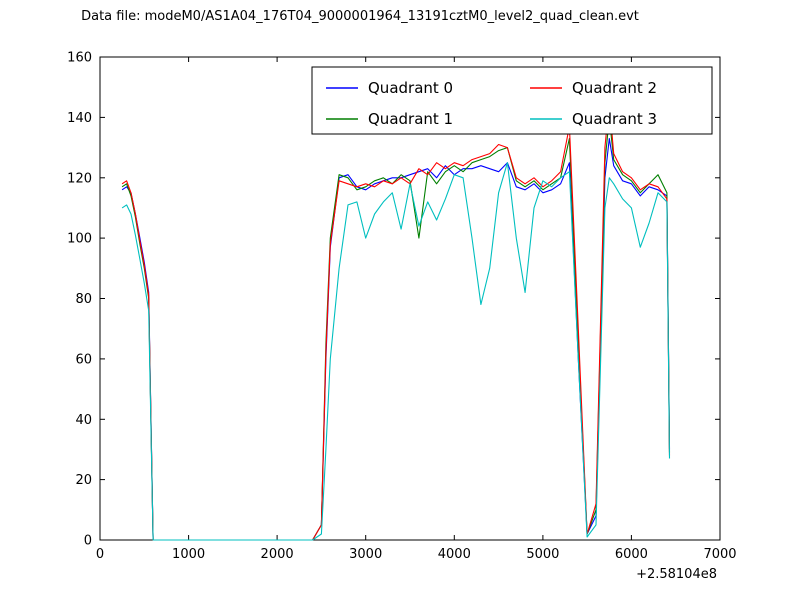 Image resolution: width=800 pixels, height=600 pixels. Describe the element at coordinates (79, 239) in the screenshot. I see `y-tick-label: 100` at that location.